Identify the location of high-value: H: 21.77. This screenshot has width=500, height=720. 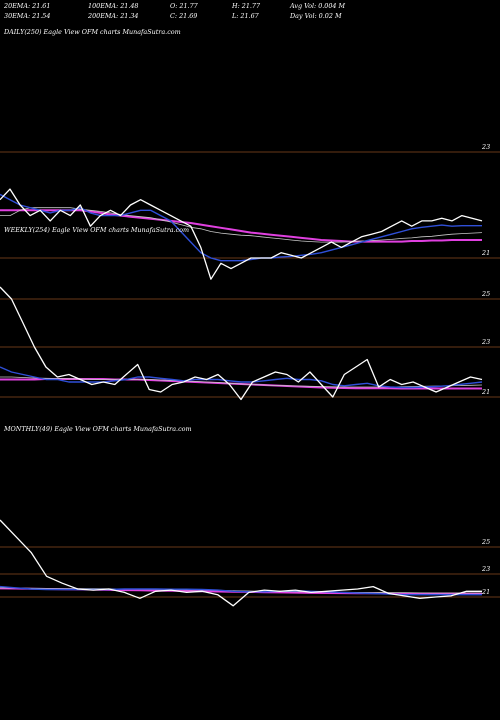
(246, 6).